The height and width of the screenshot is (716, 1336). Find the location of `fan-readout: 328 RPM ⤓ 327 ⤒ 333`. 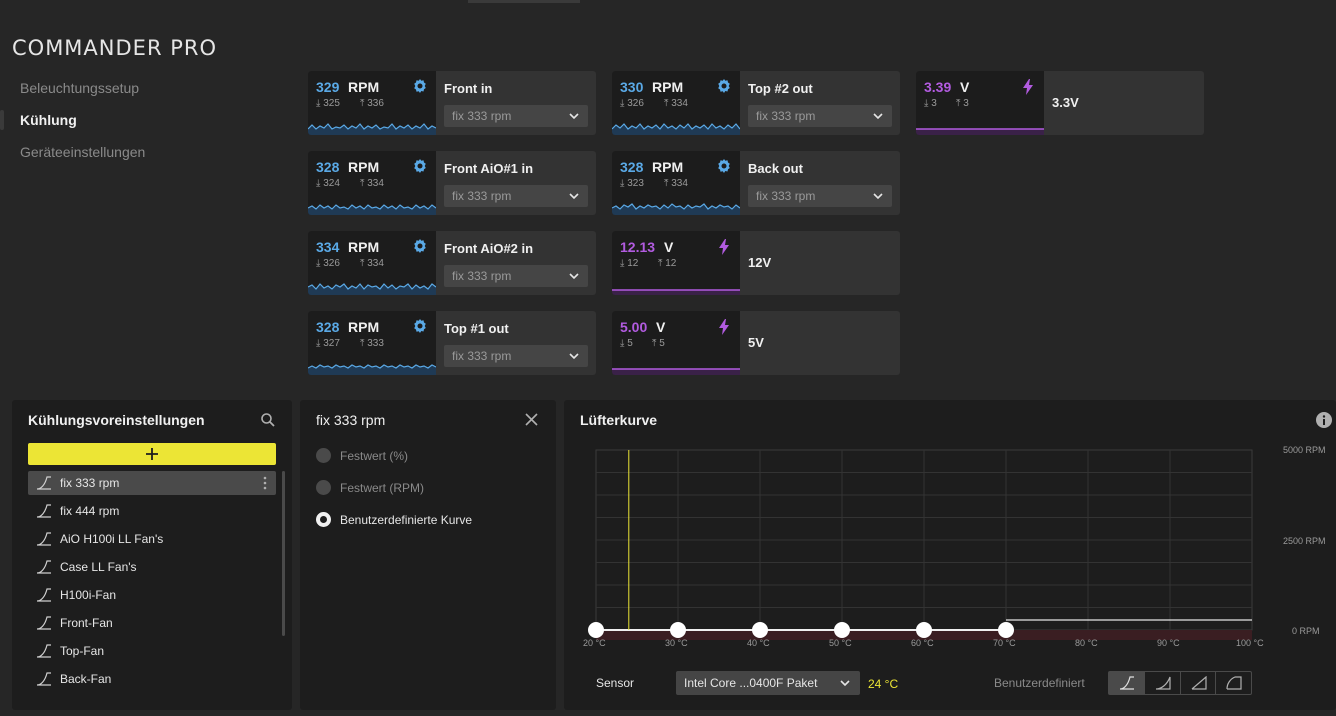

fan-readout: 328 RPM ⤓ 327 ⤒ 333 is located at coordinates (372, 343).